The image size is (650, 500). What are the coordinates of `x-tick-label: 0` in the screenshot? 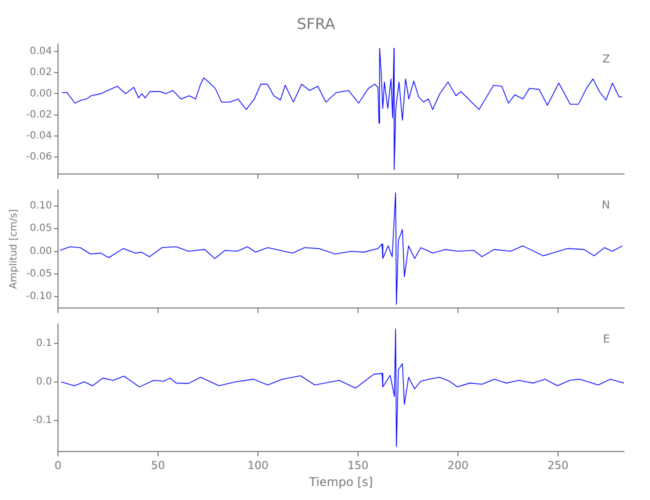 It's located at (58, 465).